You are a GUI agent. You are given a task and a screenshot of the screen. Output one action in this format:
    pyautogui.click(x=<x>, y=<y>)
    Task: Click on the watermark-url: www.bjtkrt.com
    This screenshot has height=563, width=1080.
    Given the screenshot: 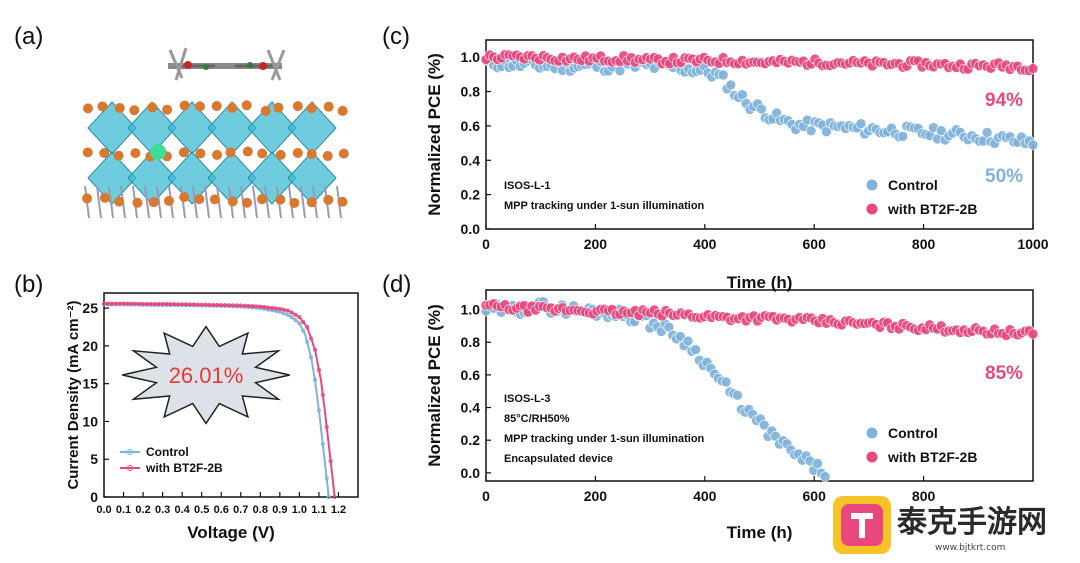 What is the action you would take?
    pyautogui.click(x=970, y=548)
    